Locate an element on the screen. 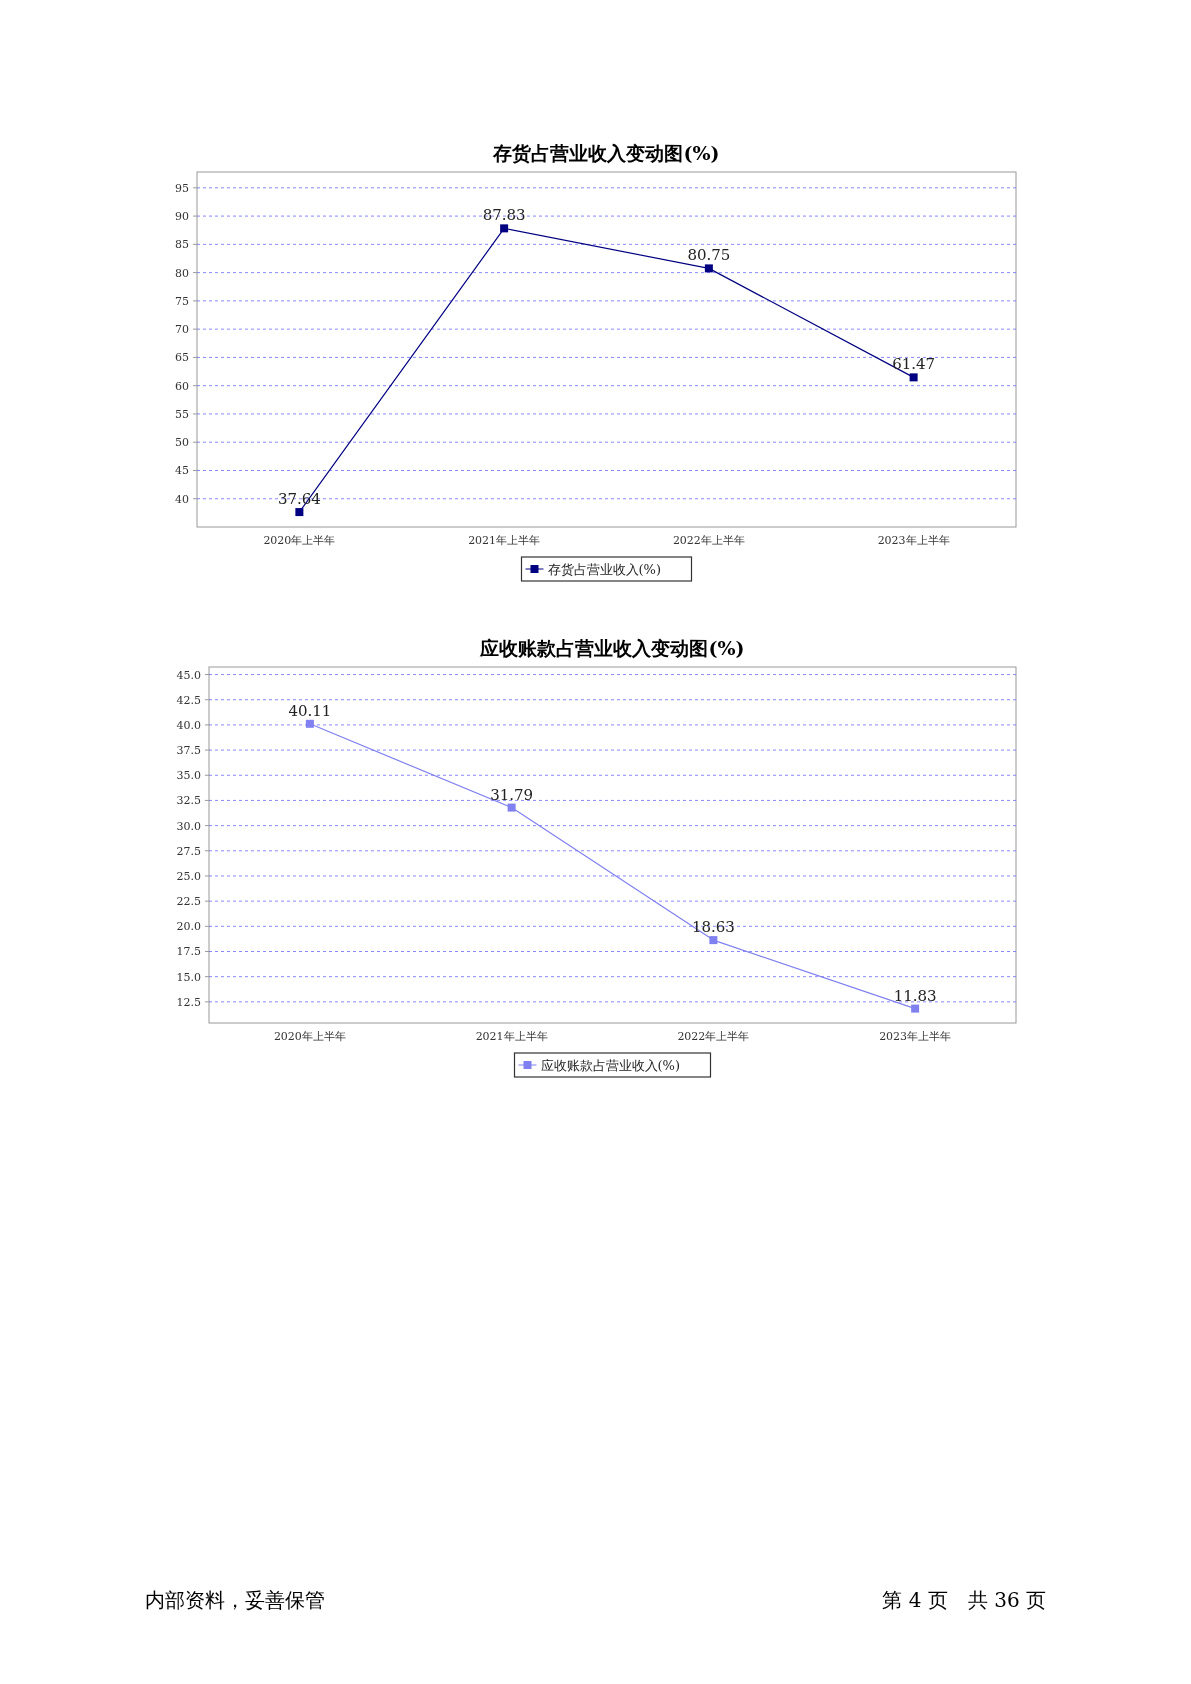 The height and width of the screenshot is (1684, 1191). legend-label: 应收账款占营业收入(%) is located at coordinates (610, 1065).